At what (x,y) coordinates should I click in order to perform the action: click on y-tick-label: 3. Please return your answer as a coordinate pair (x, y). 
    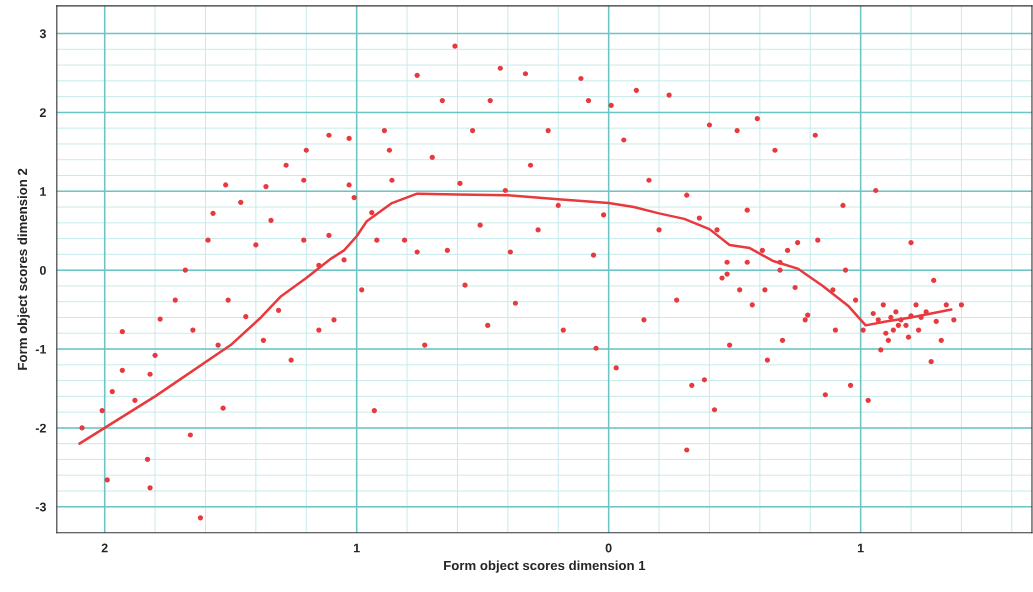
    Looking at the image, I should click on (42, 34).